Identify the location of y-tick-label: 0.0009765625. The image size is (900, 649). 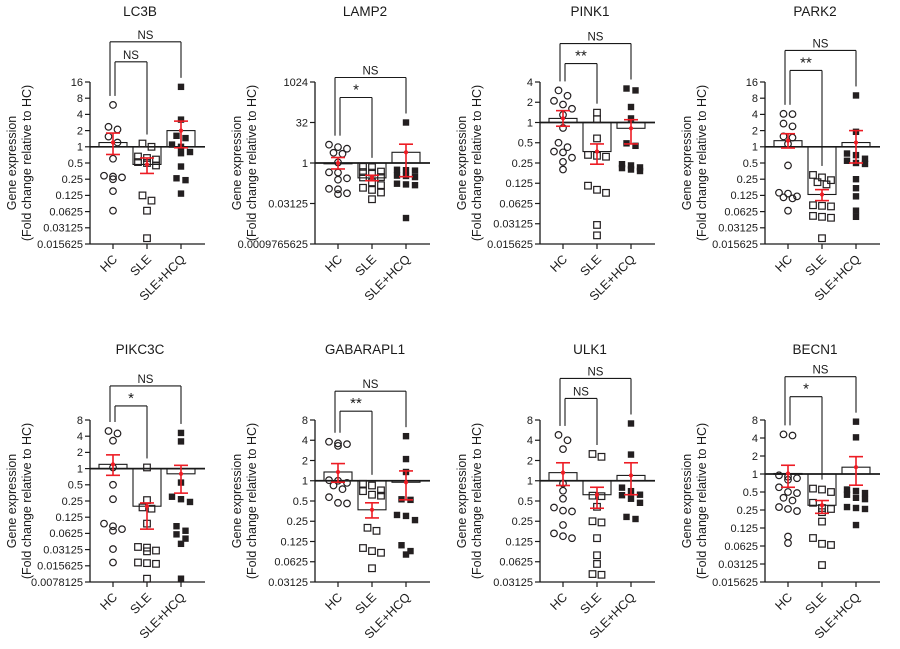
(273, 245).